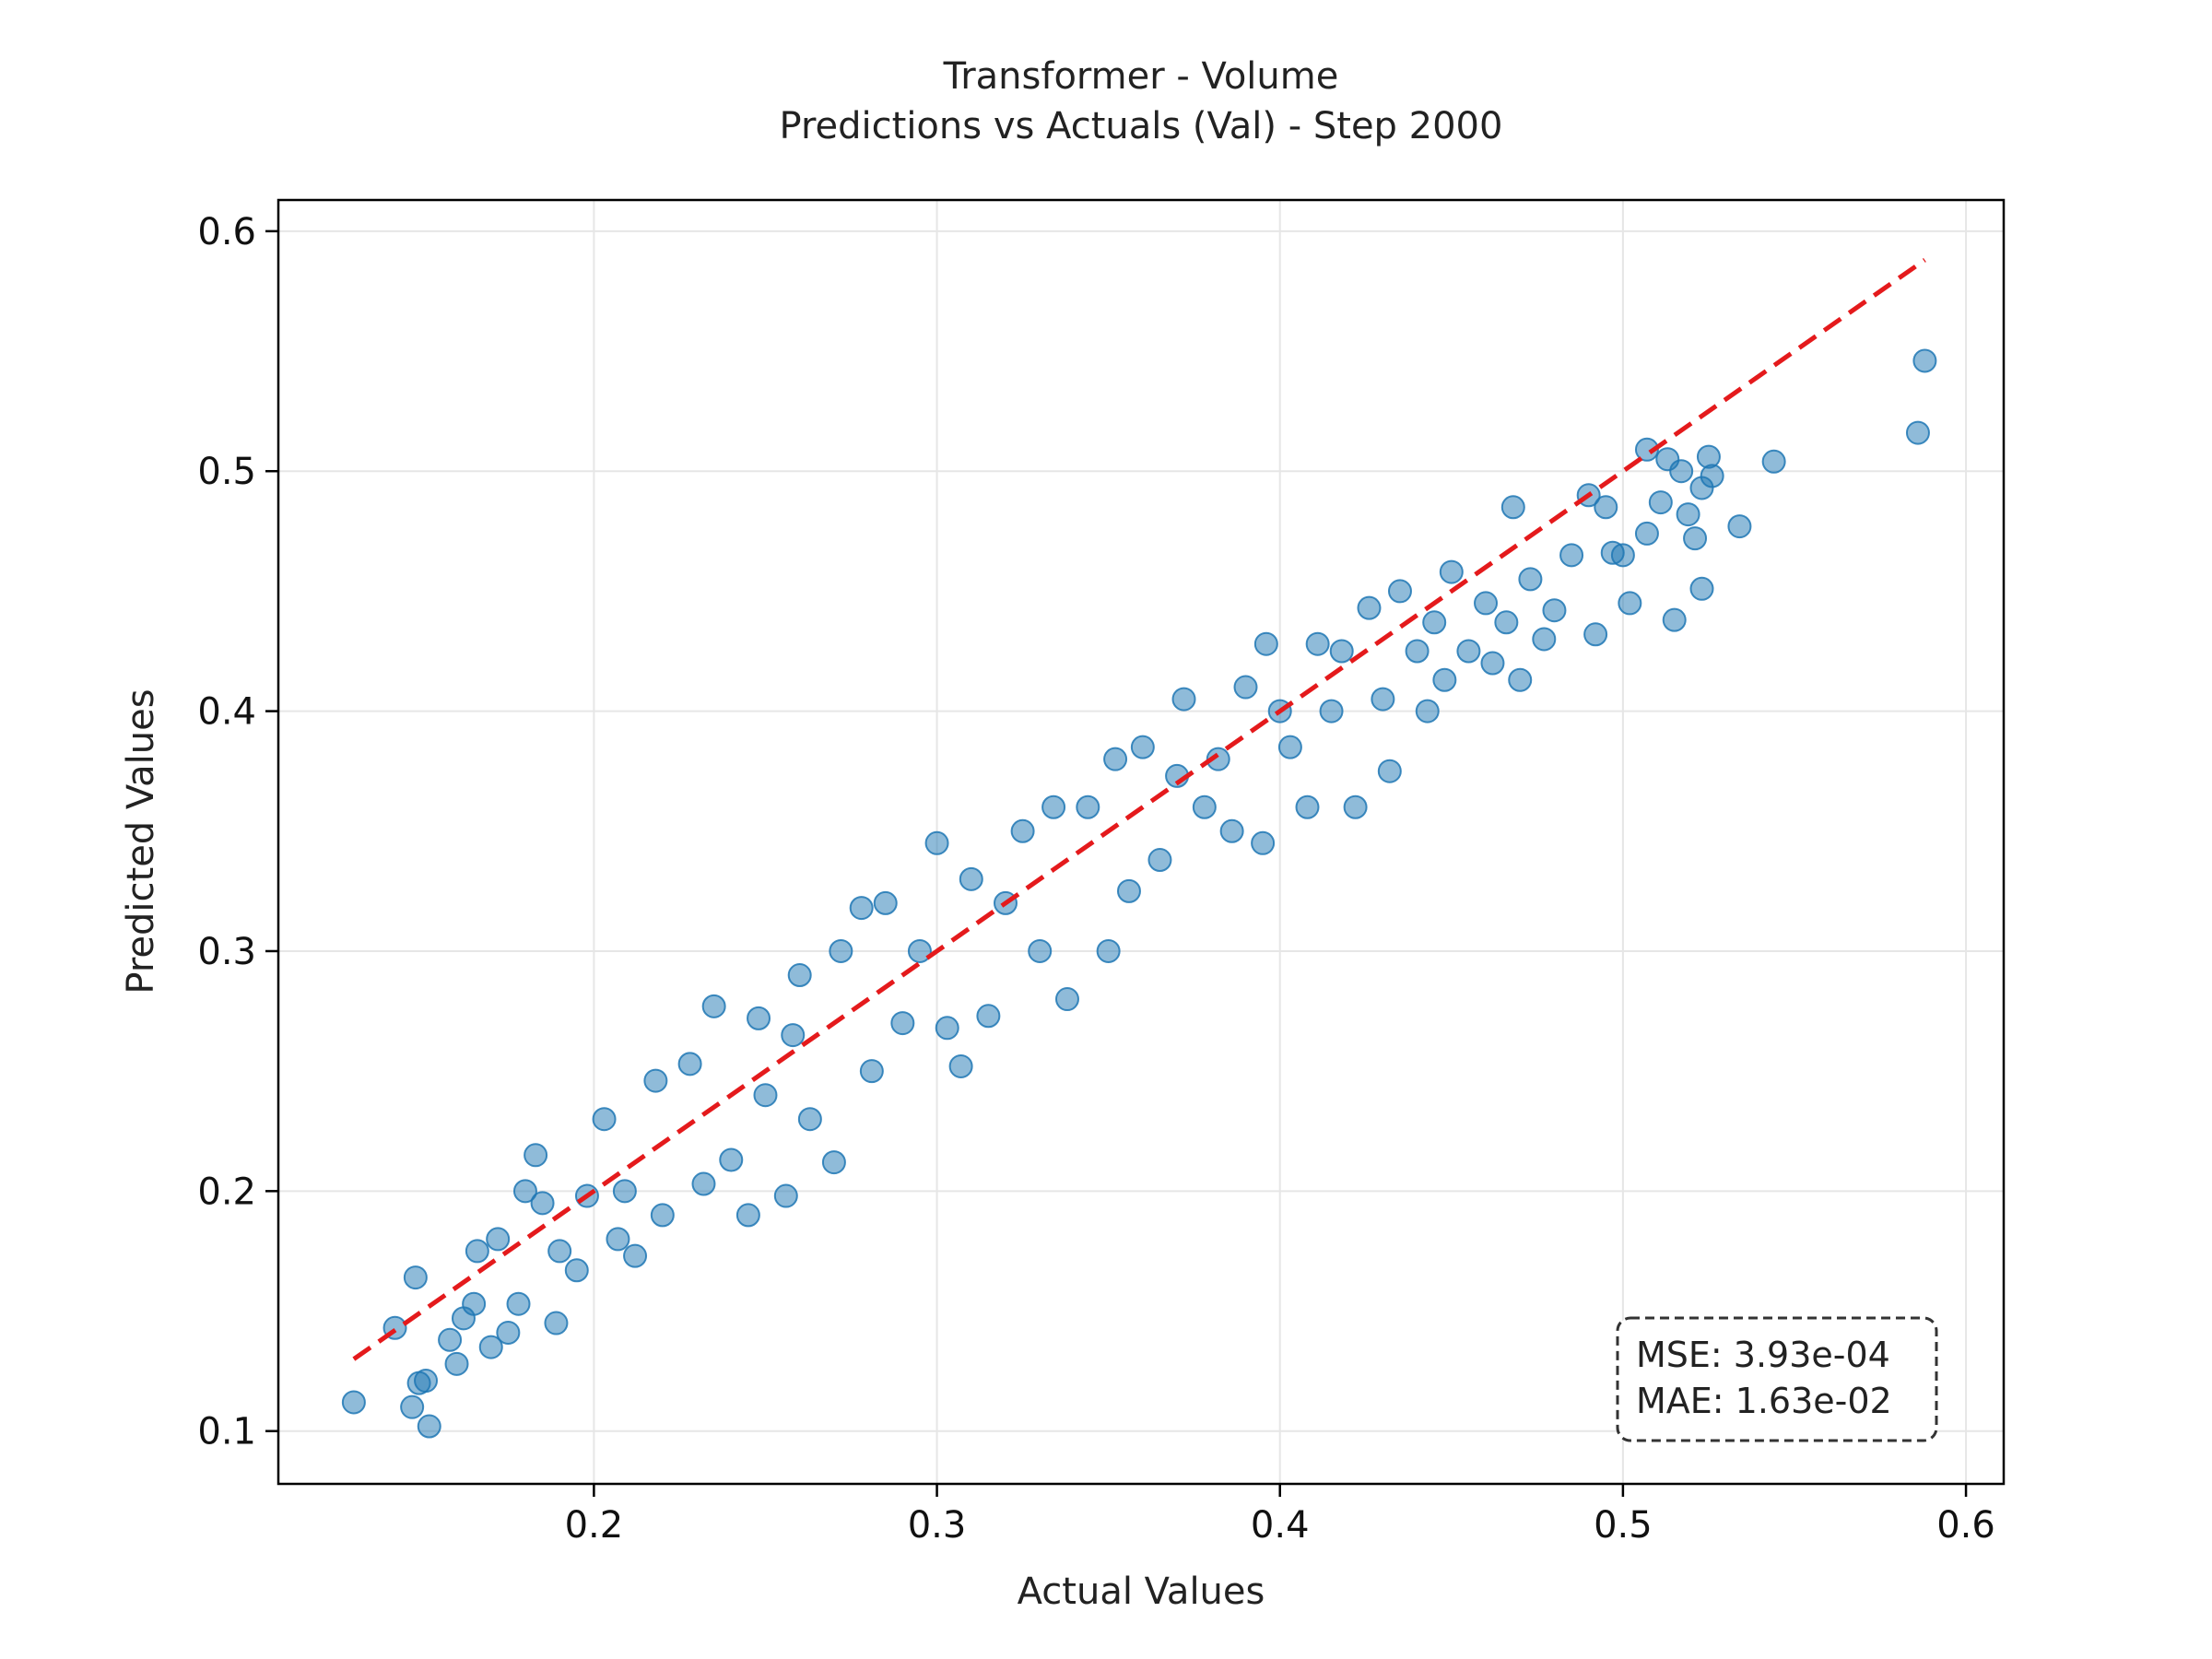 This screenshot has width=2212, height=1659. Describe the element at coordinates (937, 1525) in the screenshot. I see `x-tick-label: 0.3` at that location.